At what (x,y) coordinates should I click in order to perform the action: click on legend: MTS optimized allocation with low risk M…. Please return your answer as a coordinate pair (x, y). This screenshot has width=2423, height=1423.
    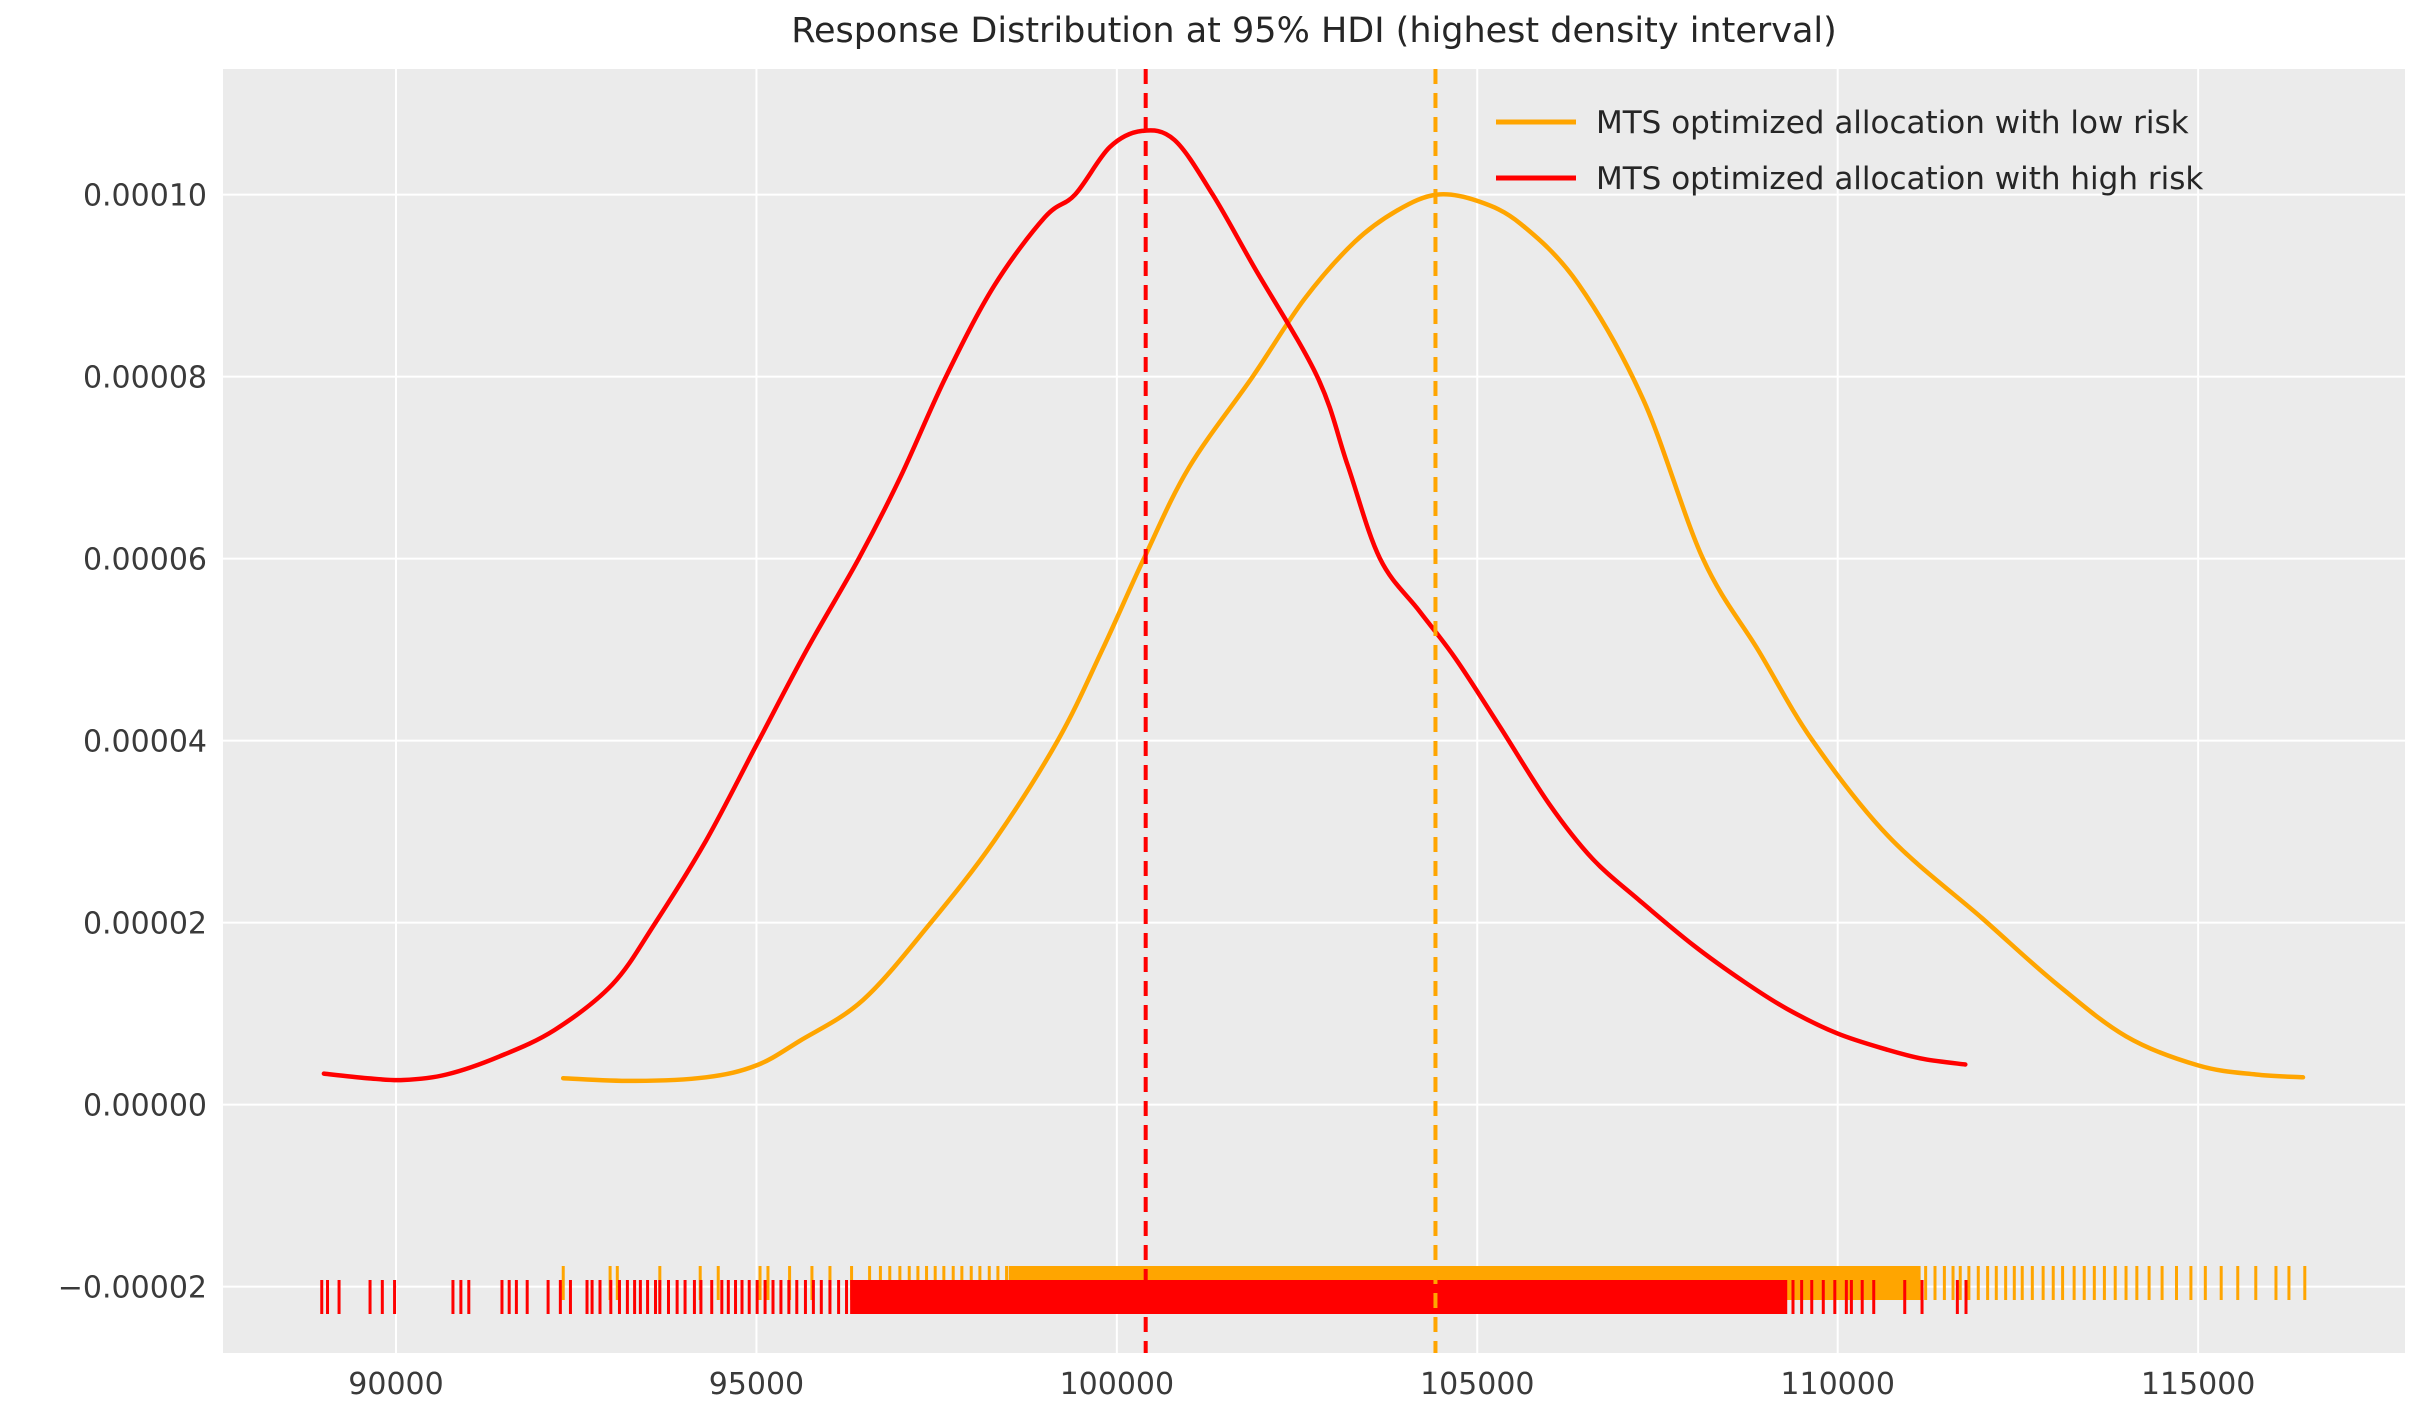
    Looking at the image, I should click on (1849, 151).